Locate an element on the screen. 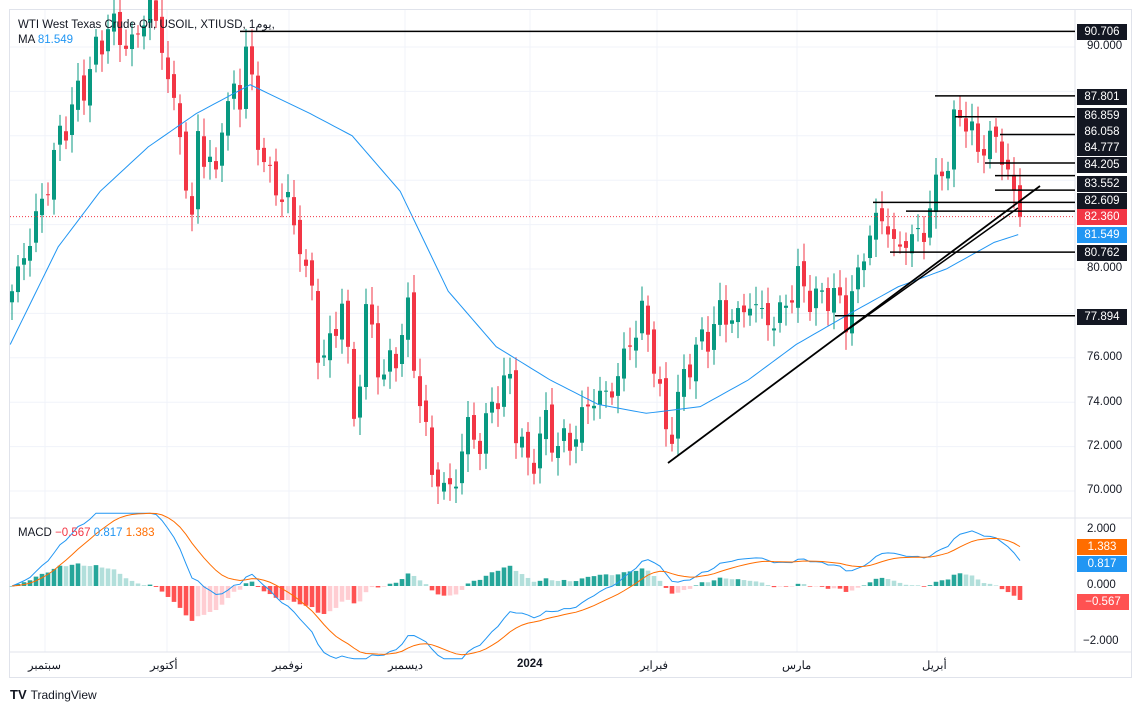 Image resolution: width=1142 pixels, height=712 pixels. time-label: أكتوبر is located at coordinates (164, 666).